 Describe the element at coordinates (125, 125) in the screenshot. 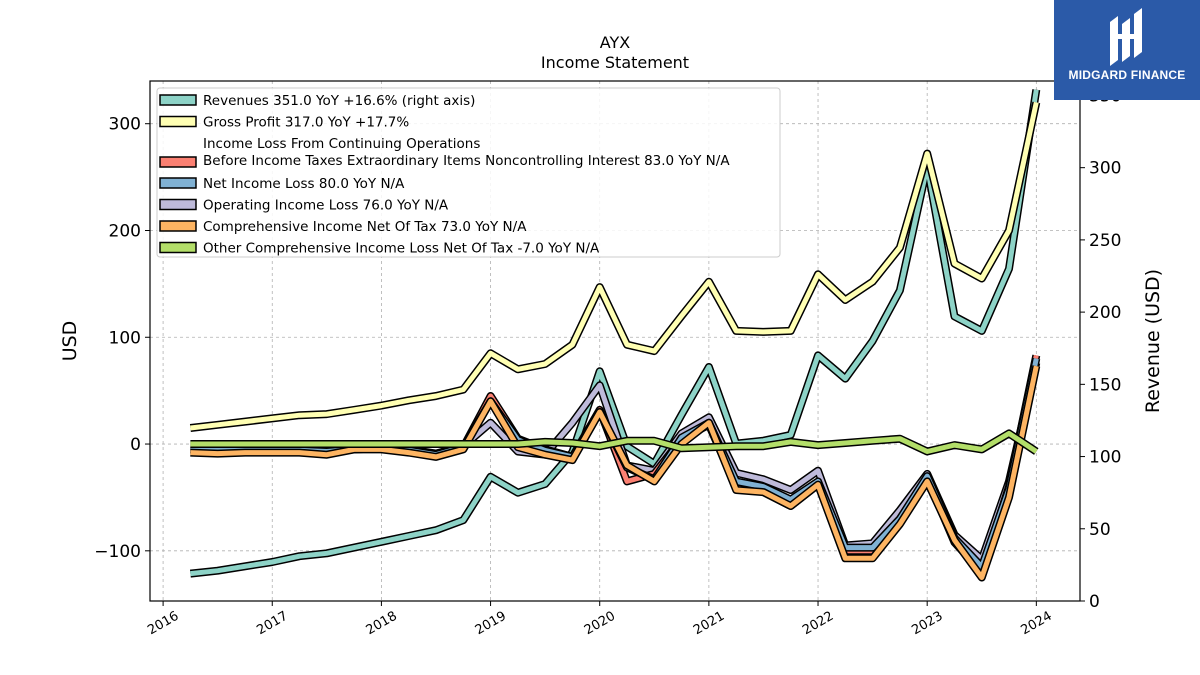

I see `y-tick-label: 300` at that location.